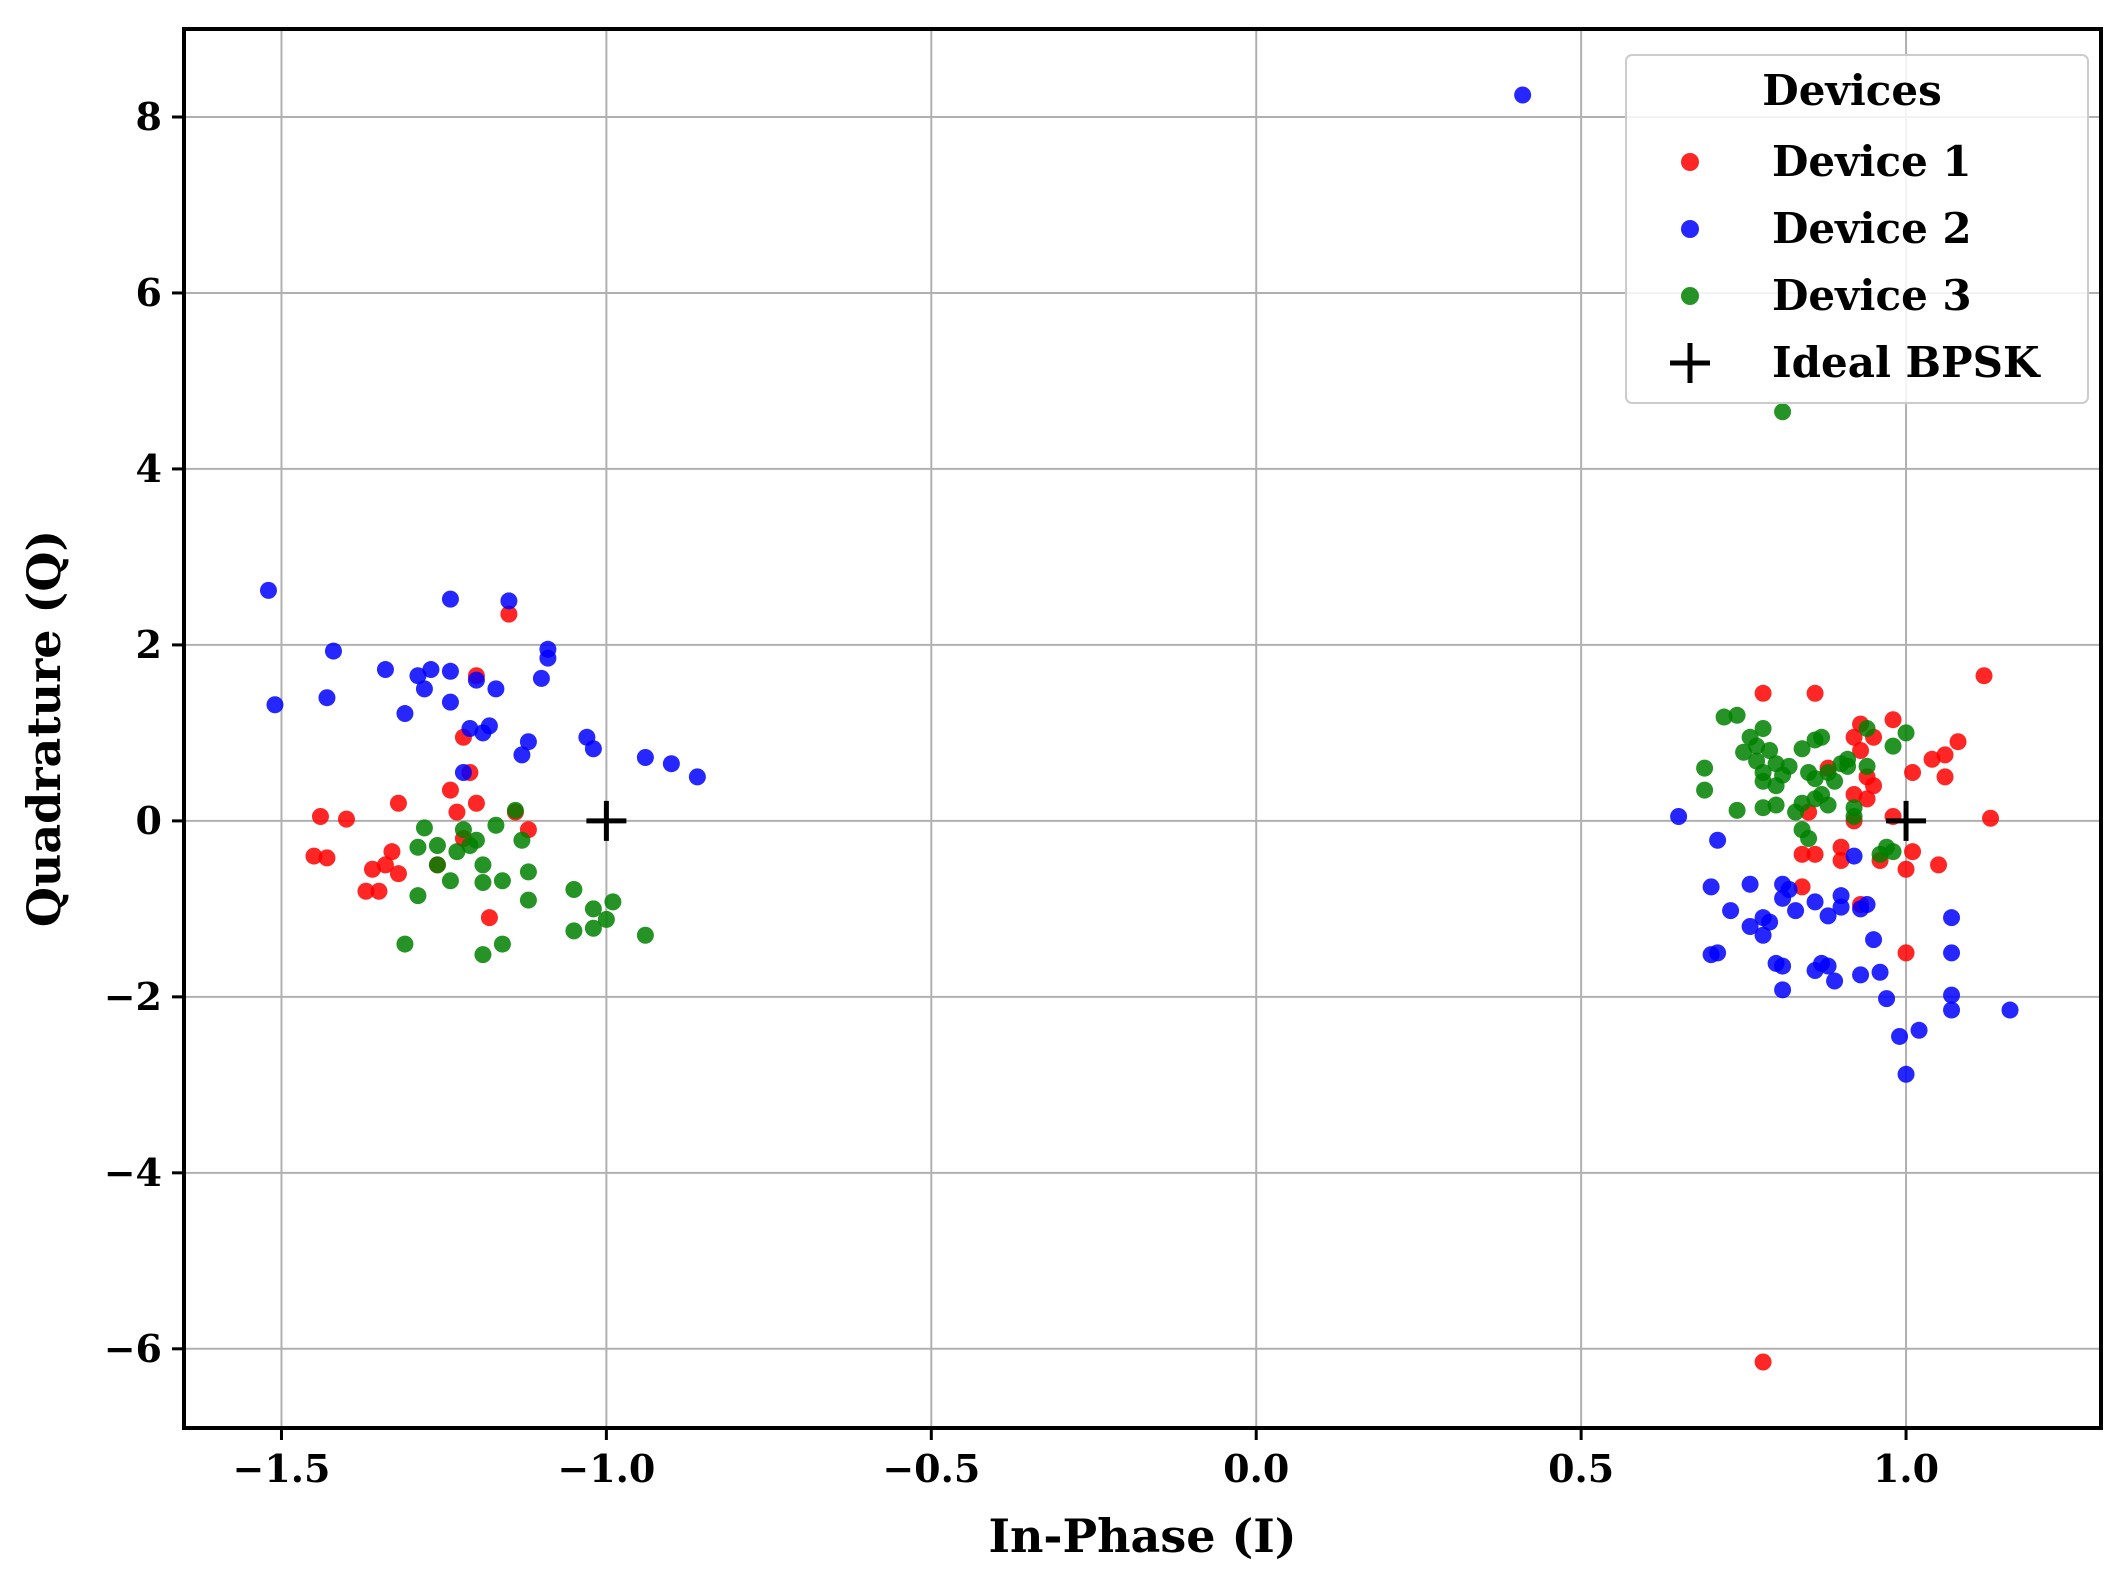 This screenshot has width=2122, height=1582. Describe the element at coordinates (144, 732) in the screenshot. I see `y-axis-ticks: −6 −4 −2 0 2 4 6 8` at that location.